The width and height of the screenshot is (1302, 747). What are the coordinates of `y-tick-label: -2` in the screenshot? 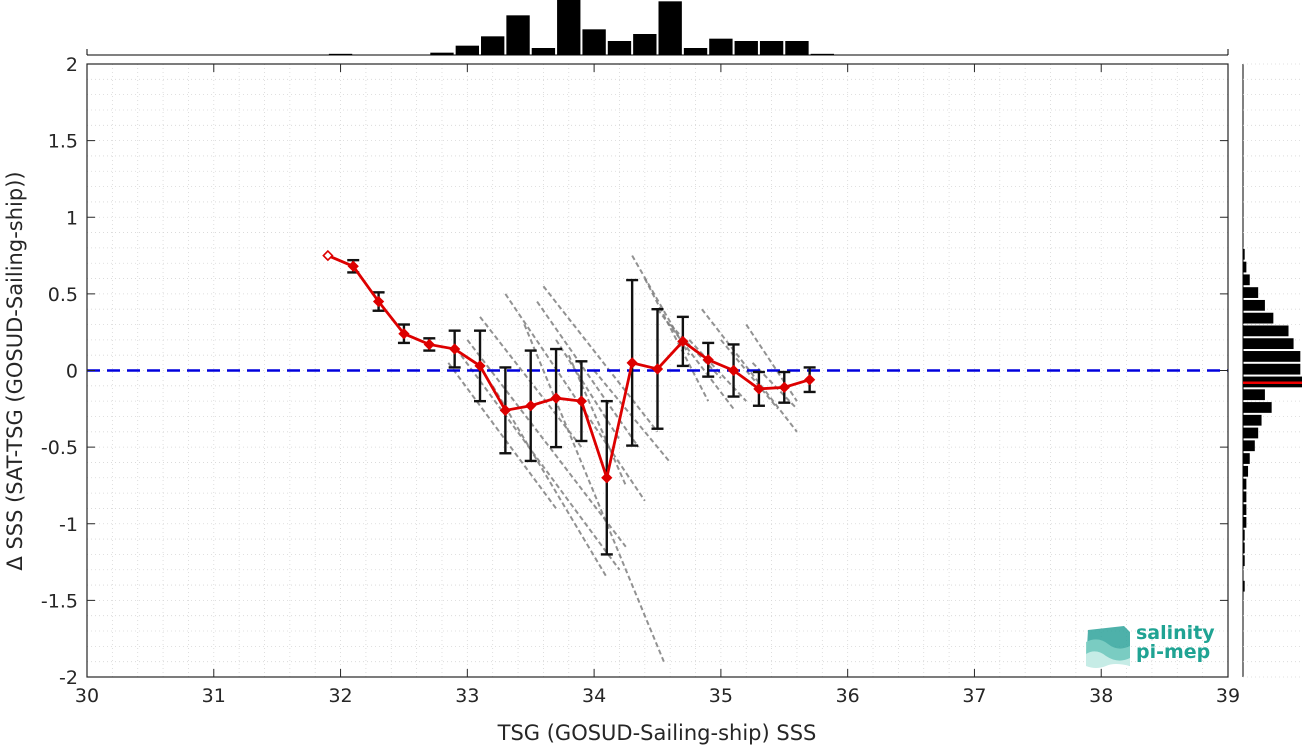 It's located at (68, 678).